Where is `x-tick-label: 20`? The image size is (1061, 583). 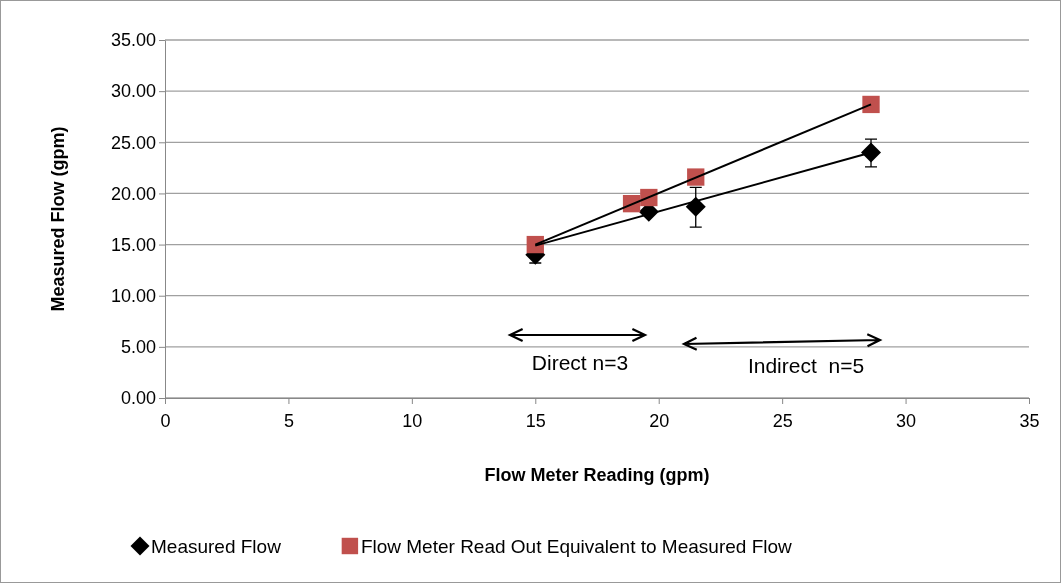 x-tick-label: 20 is located at coordinates (659, 420).